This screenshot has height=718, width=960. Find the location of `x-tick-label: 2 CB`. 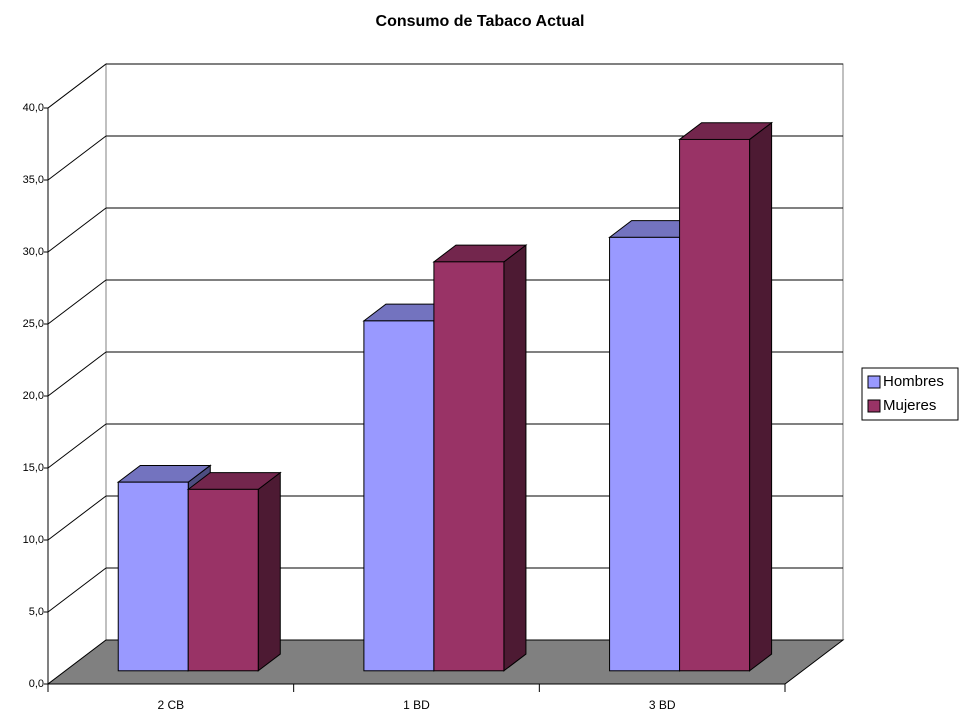

x-tick-label: 2 CB is located at coordinates (170, 705).